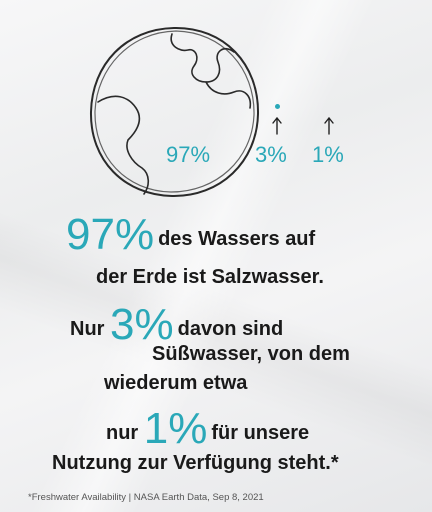 The height and width of the screenshot is (512, 432). I want to click on headline-line-5: wiederum etwa, so click(176, 383).